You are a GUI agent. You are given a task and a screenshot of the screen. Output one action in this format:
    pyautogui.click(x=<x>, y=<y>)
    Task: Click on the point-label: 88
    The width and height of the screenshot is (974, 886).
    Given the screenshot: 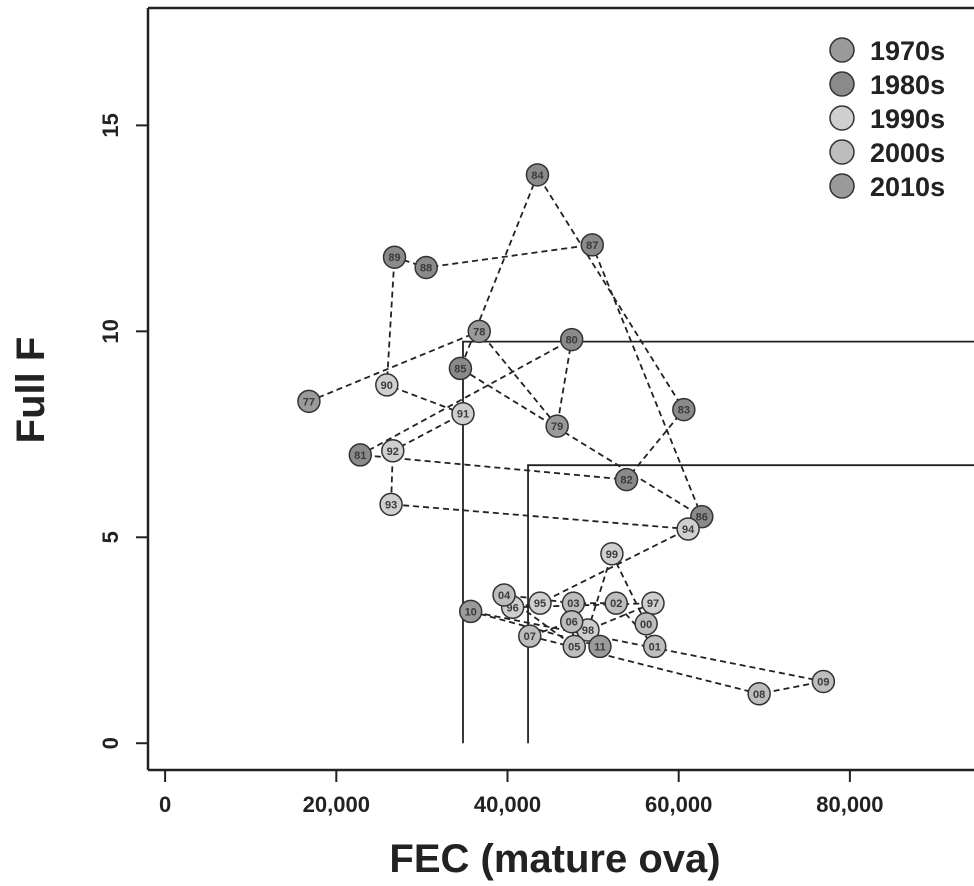 What is the action you would take?
    pyautogui.click(x=426, y=268)
    